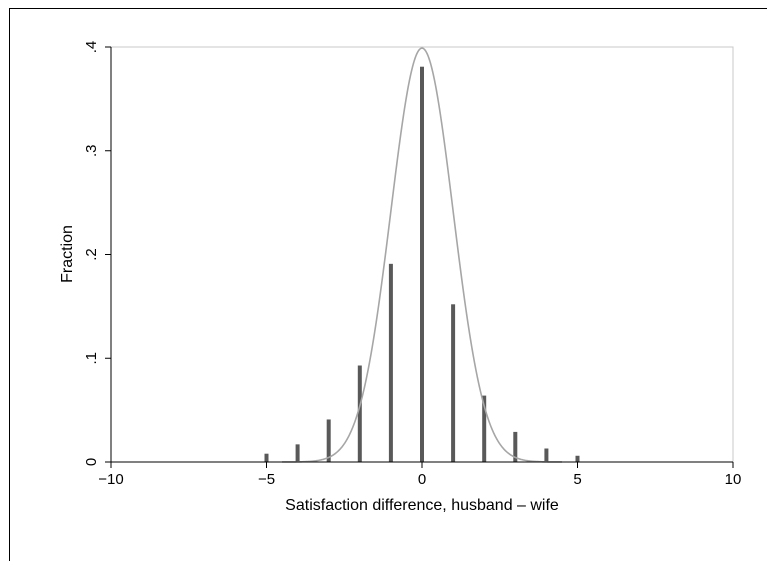 The image size is (767, 561). I want to click on x-tick-label: −10, so click(110, 479).